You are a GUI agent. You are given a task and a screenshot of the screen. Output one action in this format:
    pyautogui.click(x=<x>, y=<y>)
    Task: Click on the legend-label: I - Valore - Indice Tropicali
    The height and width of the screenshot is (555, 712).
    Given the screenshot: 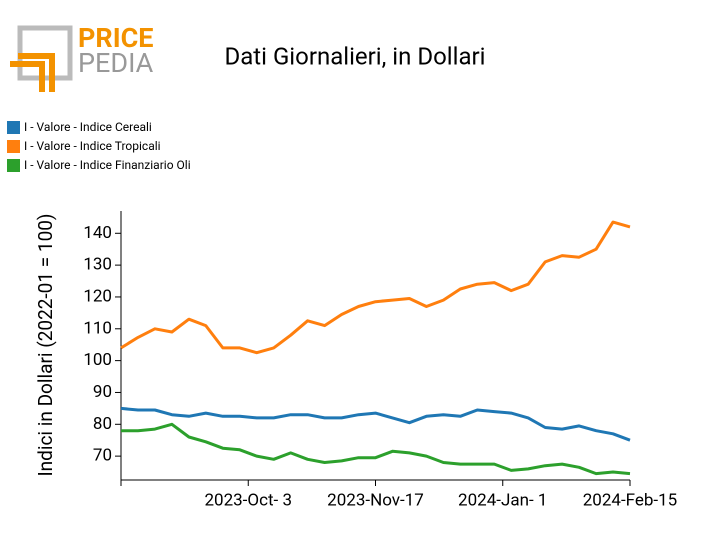 What is the action you would take?
    pyautogui.click(x=92, y=146)
    